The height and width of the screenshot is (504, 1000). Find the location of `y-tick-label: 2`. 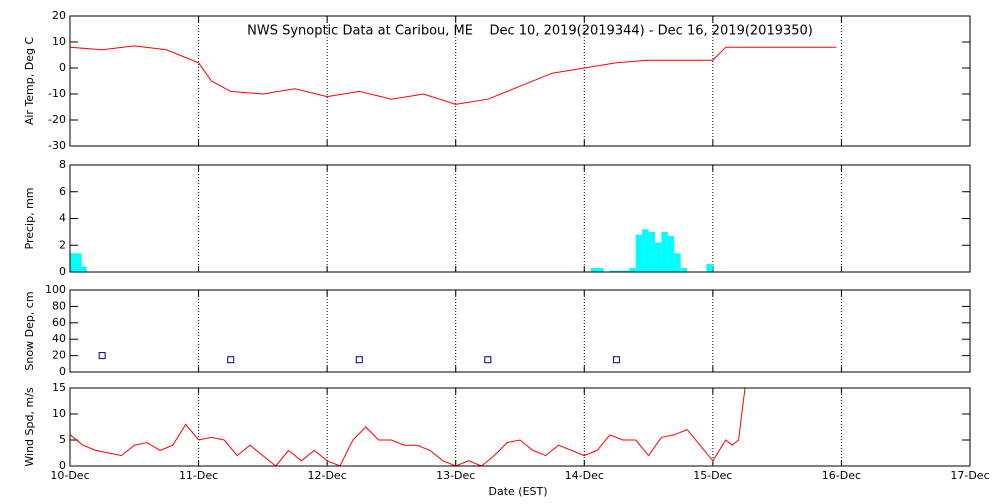

y-tick-label: 2 is located at coordinates (62, 244).